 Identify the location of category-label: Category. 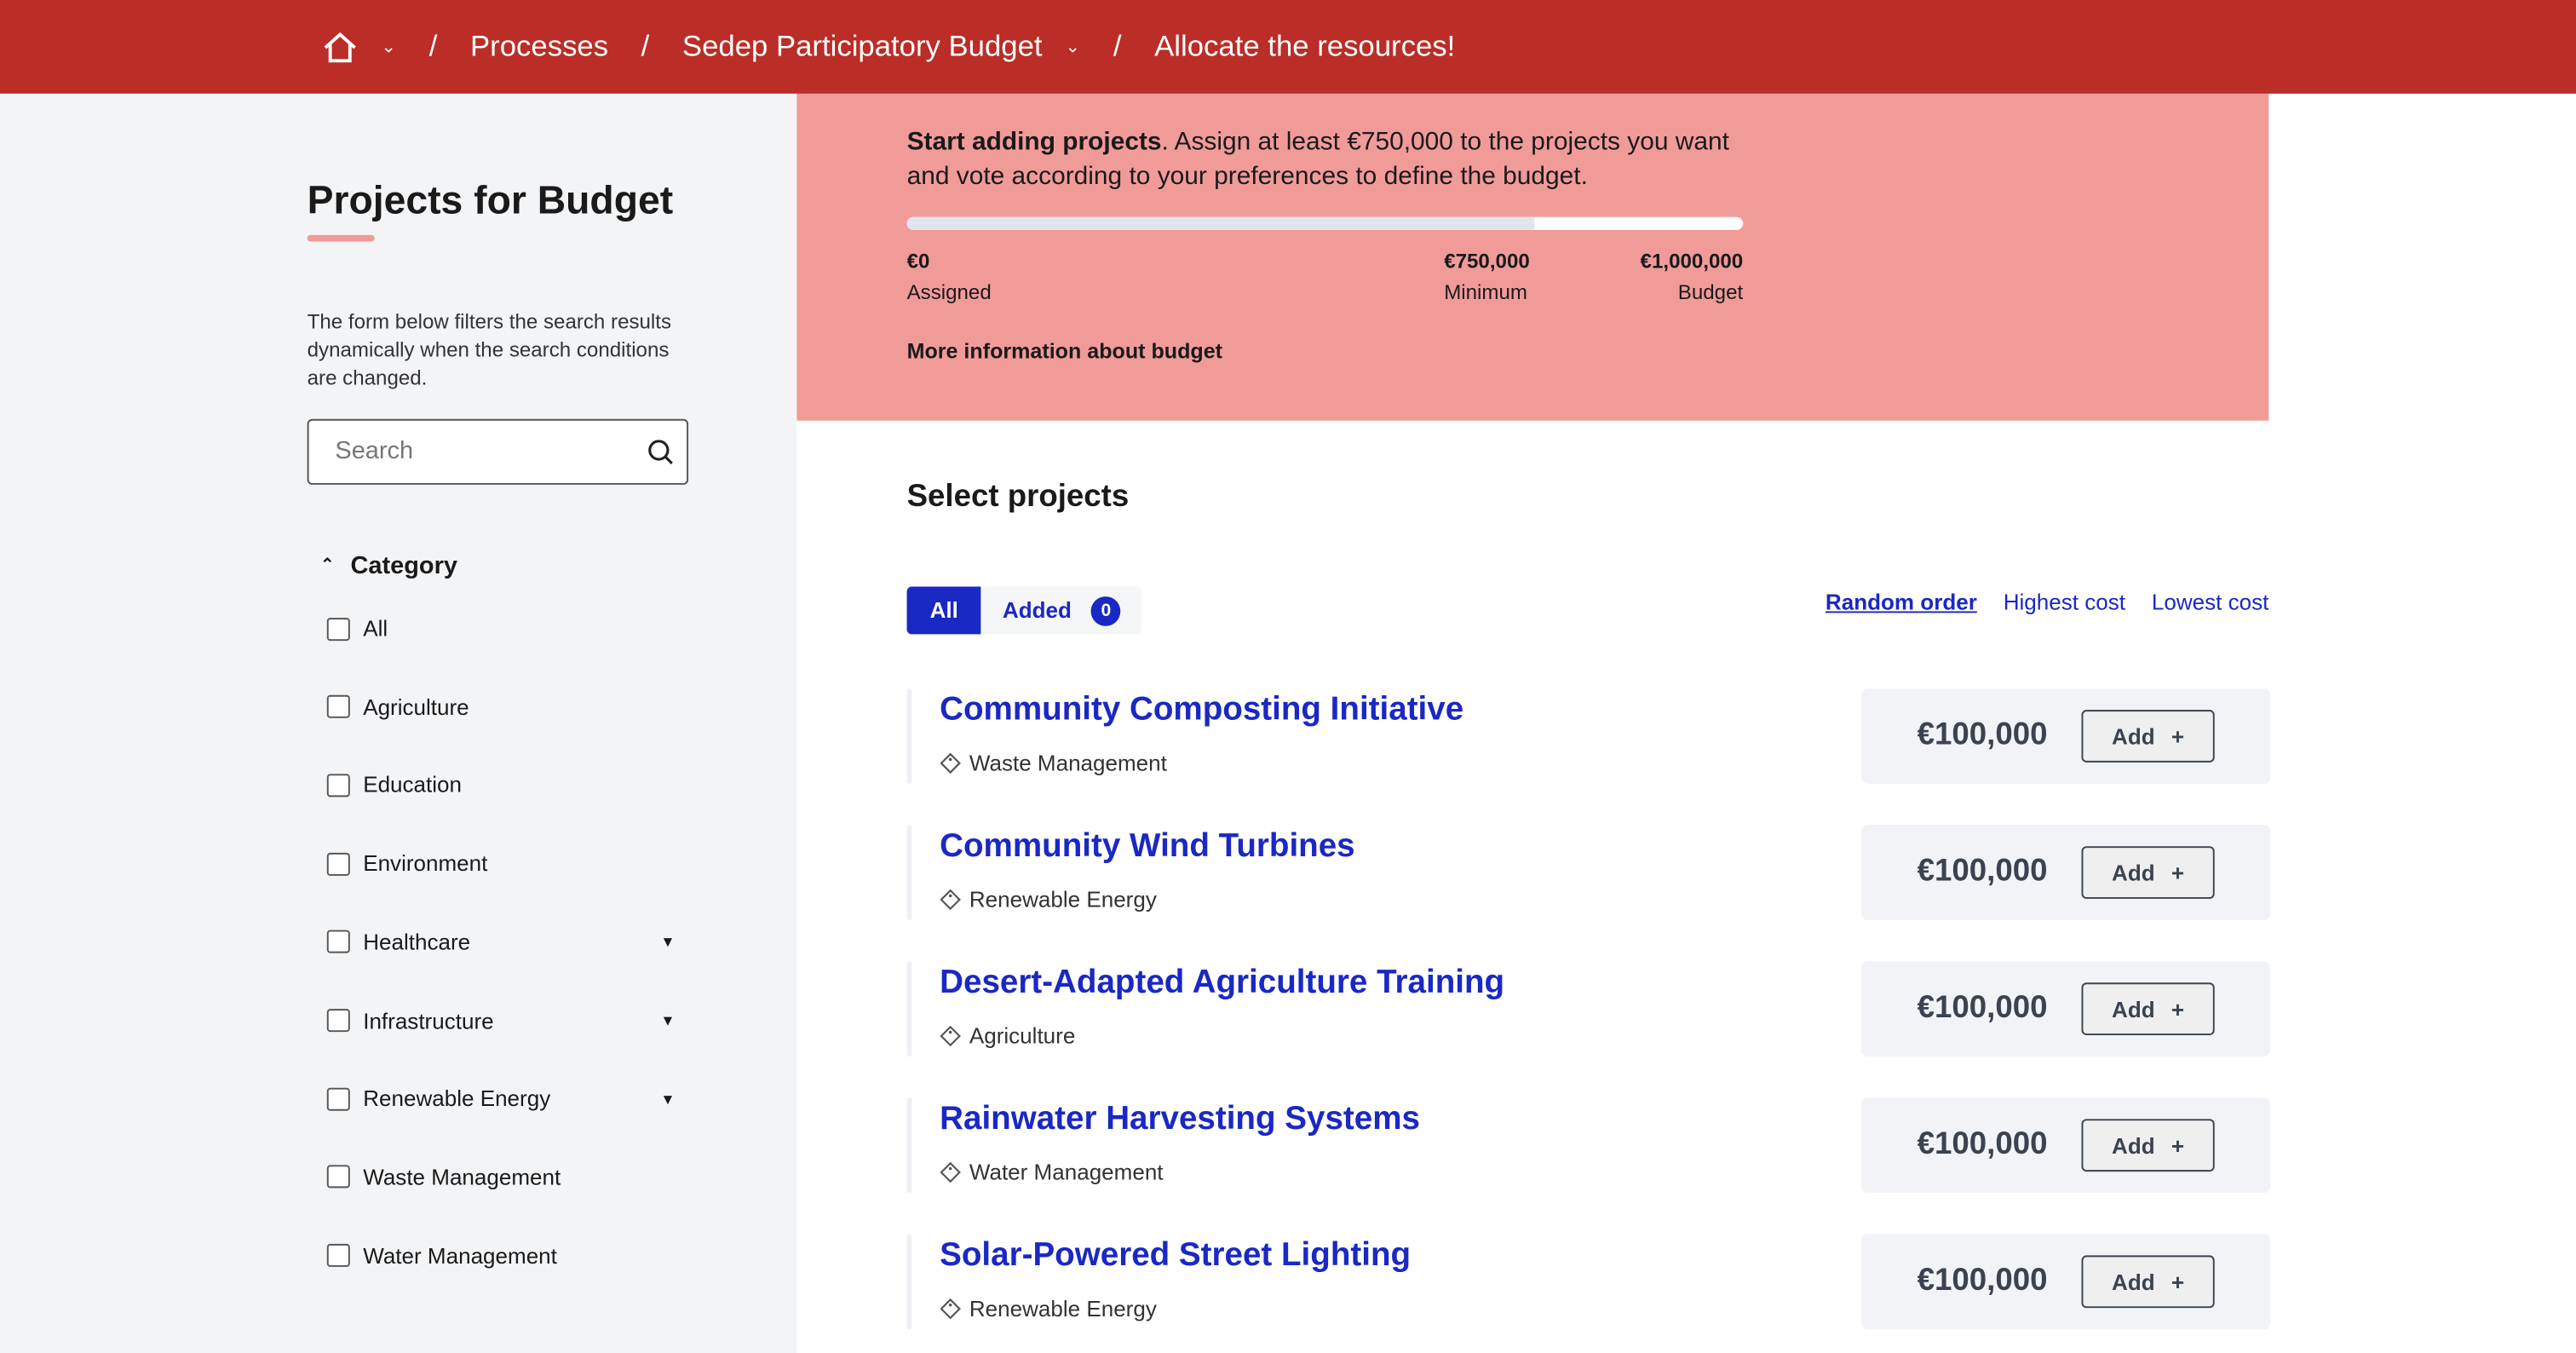
(404, 565).